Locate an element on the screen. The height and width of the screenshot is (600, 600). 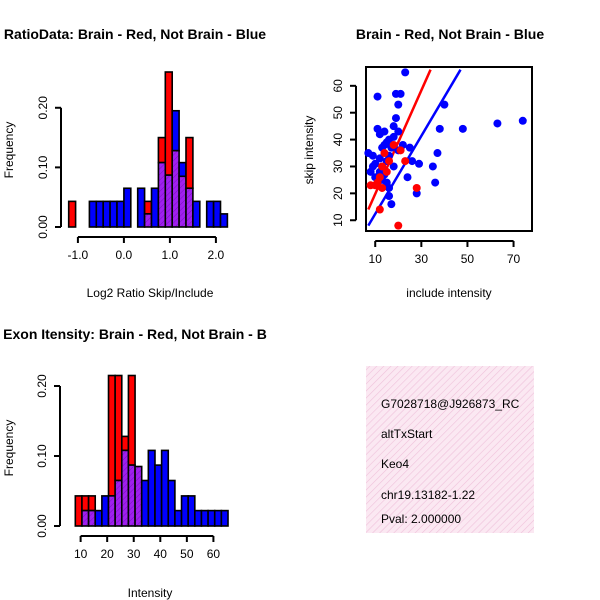
info-background is located at coordinates (450, 449).